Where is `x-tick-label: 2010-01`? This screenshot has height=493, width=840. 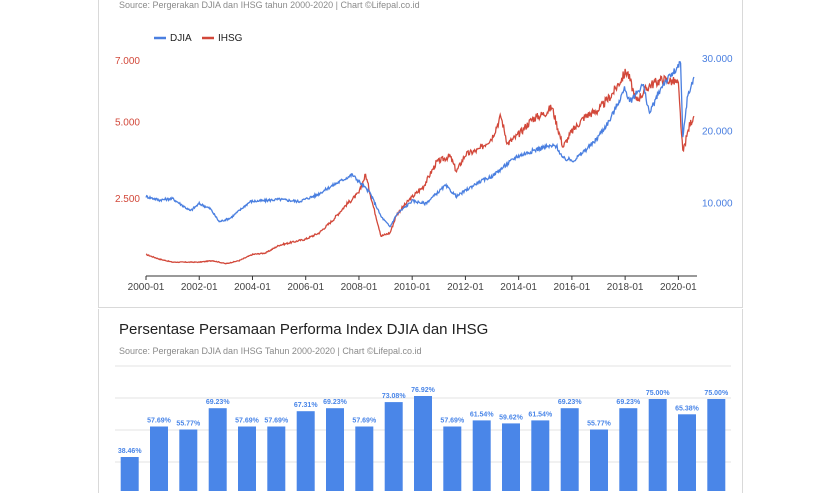 x-tick-label: 2010-01 is located at coordinates (412, 287).